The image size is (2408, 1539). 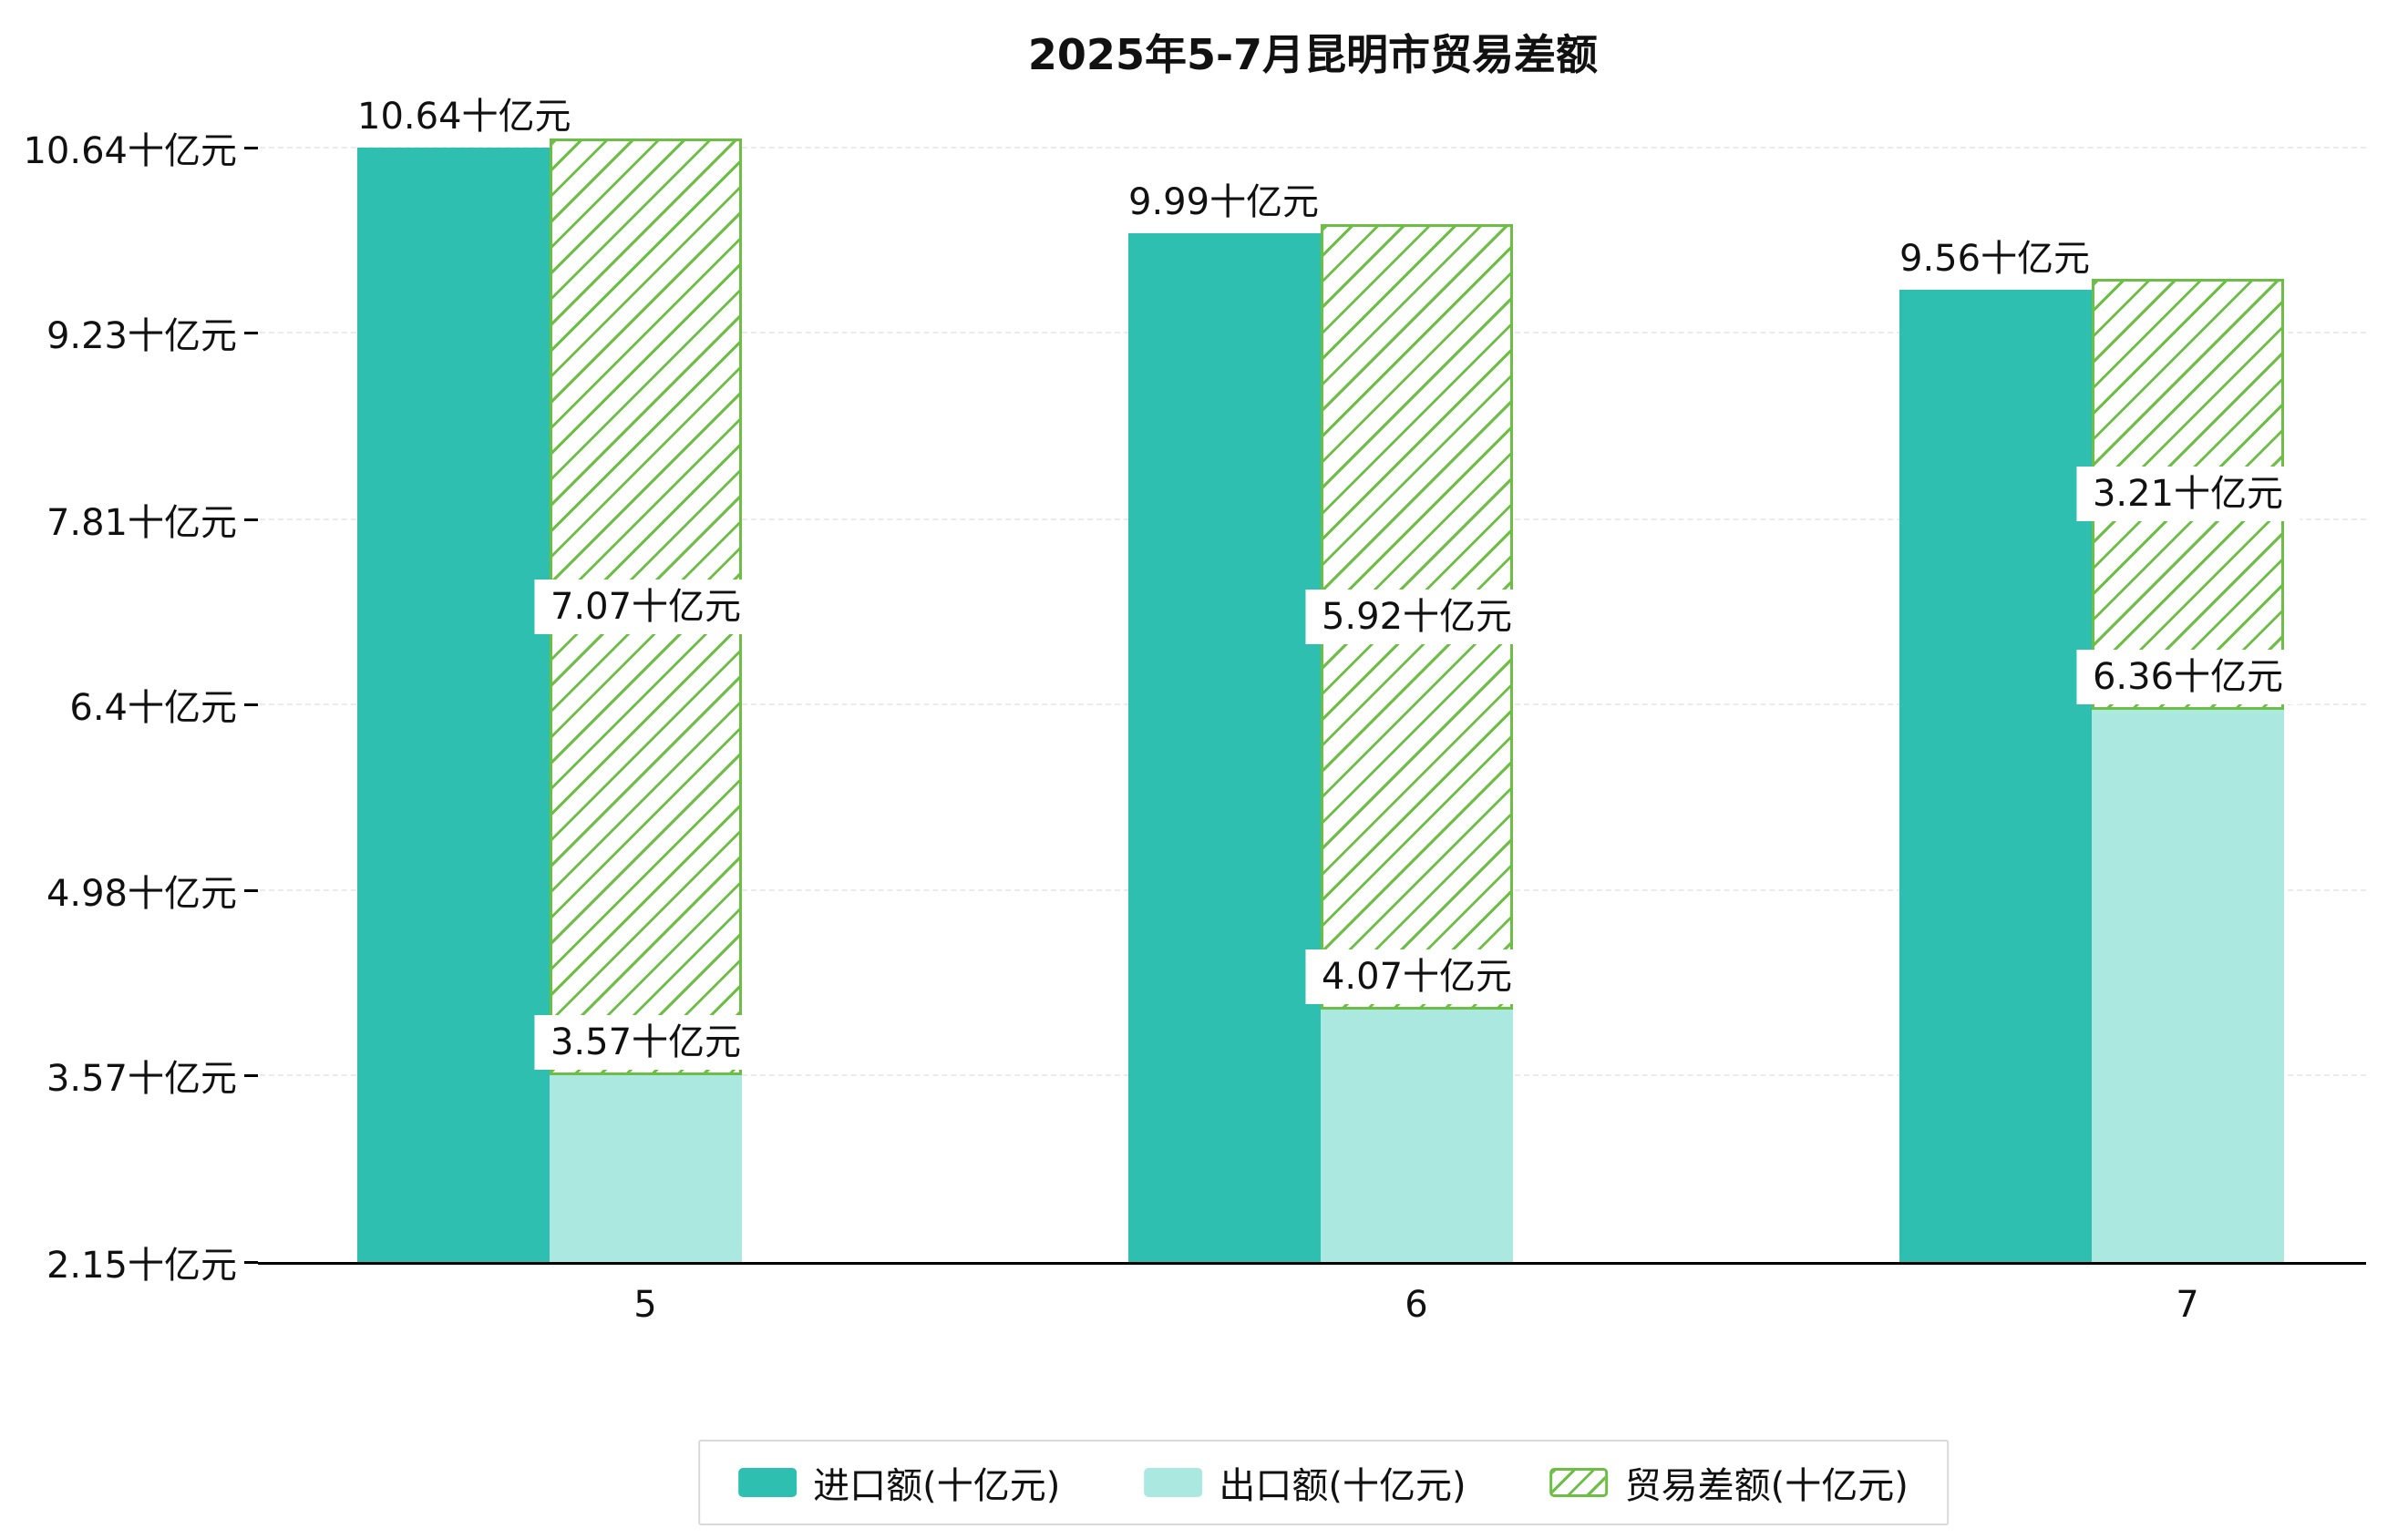 I want to click on y-tick-label: 10.64十亿元, so click(x=130, y=151).